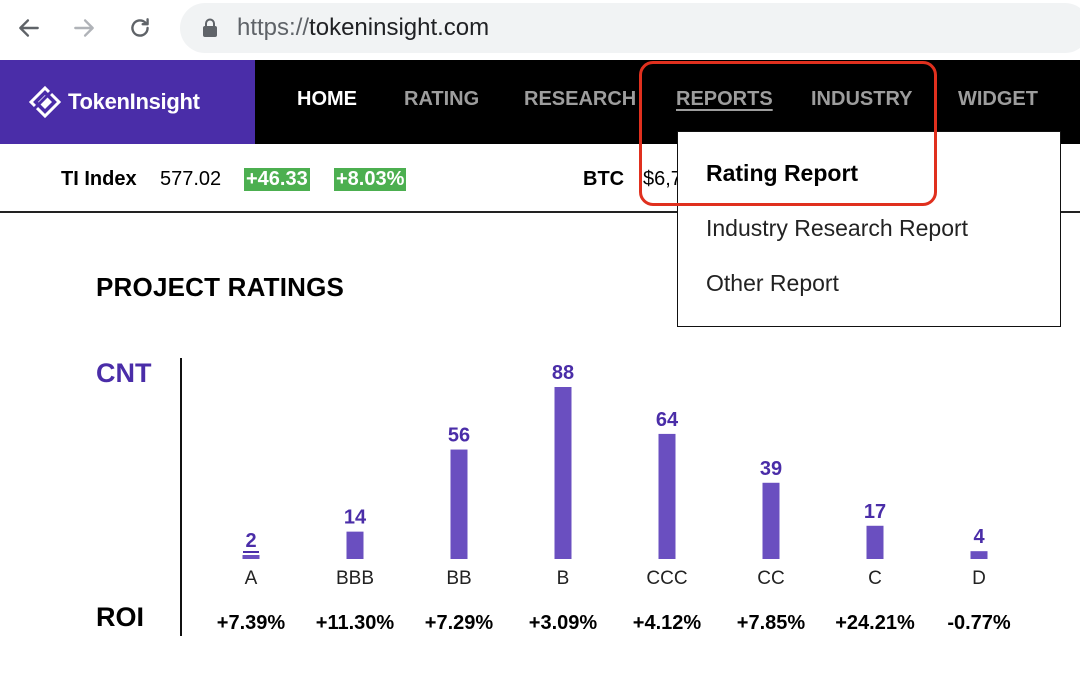  I want to click on axis-divider, so click(181, 497).